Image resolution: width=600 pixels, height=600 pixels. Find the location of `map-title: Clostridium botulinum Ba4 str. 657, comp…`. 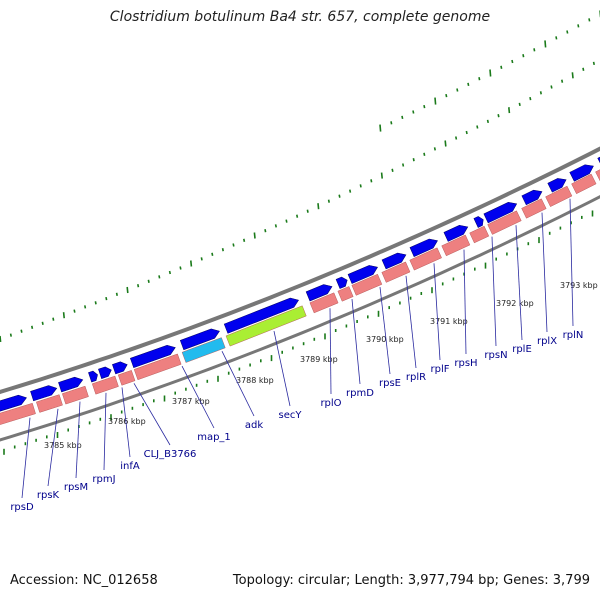

map-title: Clostridium botulinum Ba4 str. 657, comp… is located at coordinates (300, 17).